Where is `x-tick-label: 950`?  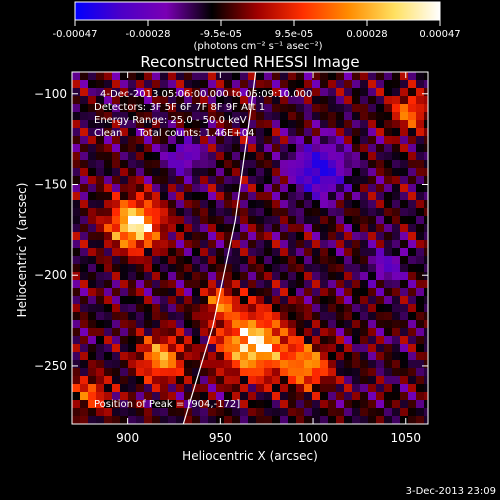 x-tick-label: 950 is located at coordinates (220, 438).